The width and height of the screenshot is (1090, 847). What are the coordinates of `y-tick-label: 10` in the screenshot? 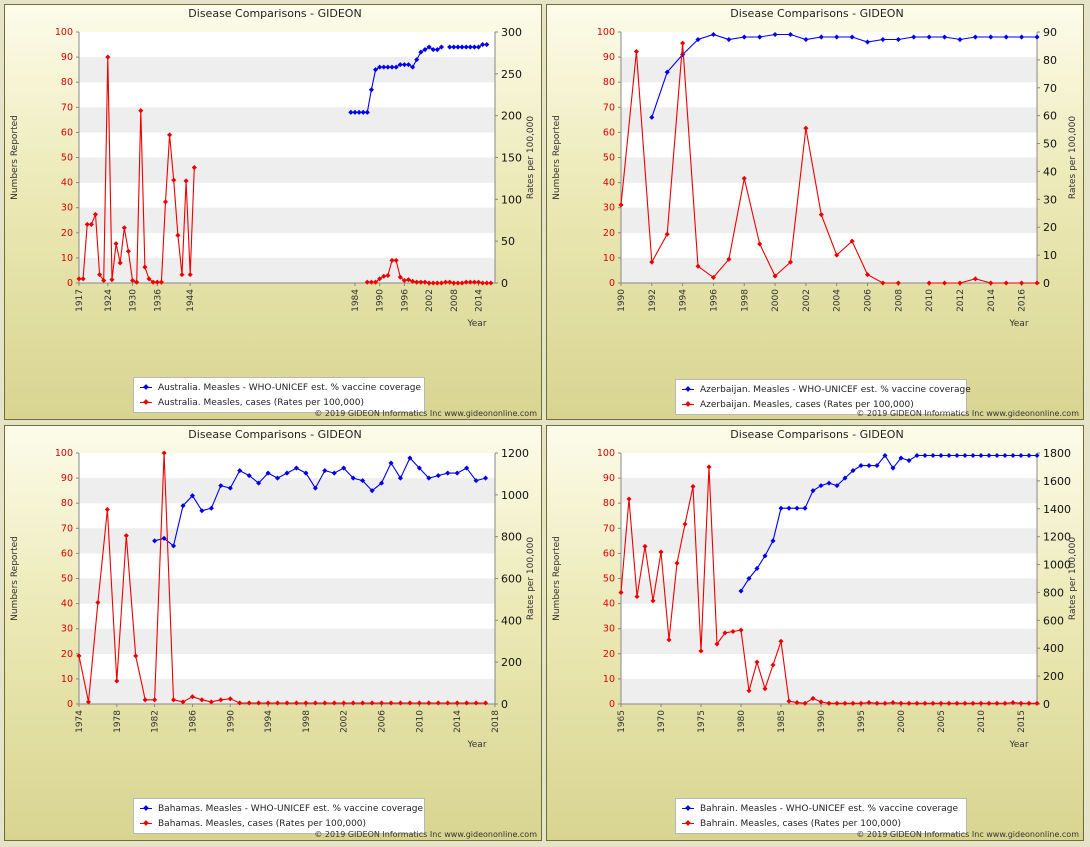 It's located at (67, 258).